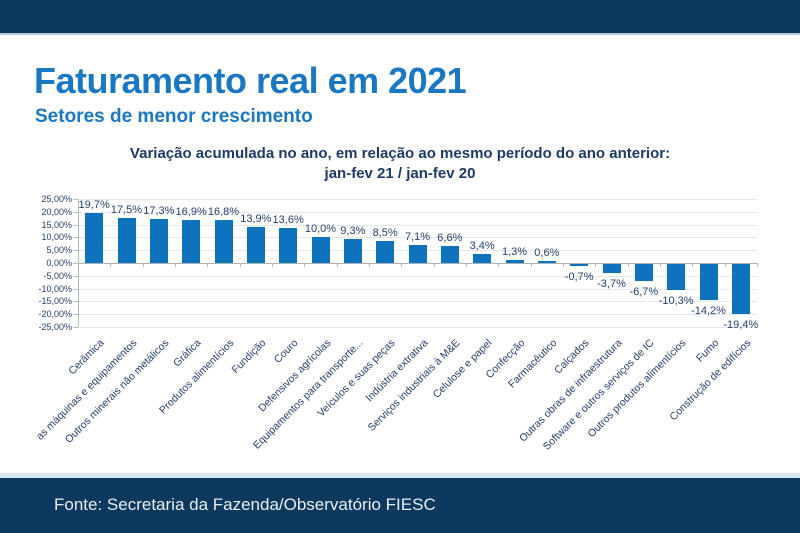 This screenshot has height=533, width=800. What do you see at coordinates (644, 292) in the screenshot?
I see `bar-value-label: -6,7%` at bounding box center [644, 292].